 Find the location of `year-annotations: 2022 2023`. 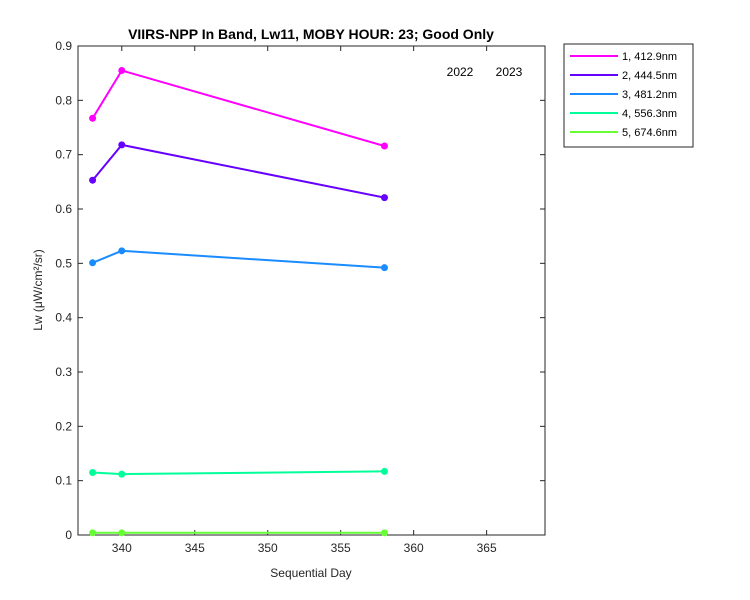

year-annotations: 2022 2023 is located at coordinates (485, 72).